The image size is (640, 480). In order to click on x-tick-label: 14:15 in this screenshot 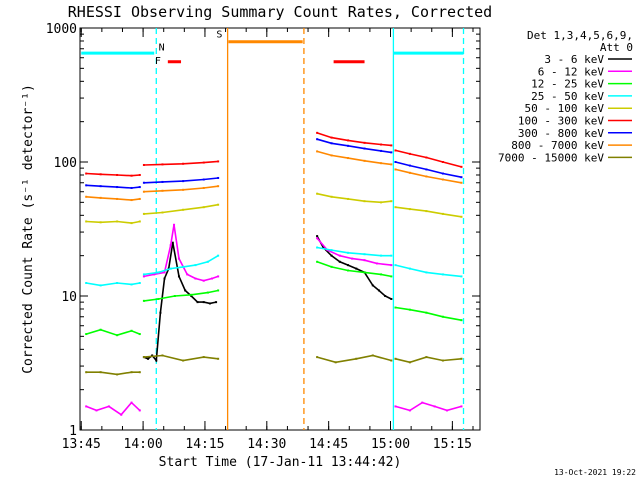, I will do `click(204, 444)`.